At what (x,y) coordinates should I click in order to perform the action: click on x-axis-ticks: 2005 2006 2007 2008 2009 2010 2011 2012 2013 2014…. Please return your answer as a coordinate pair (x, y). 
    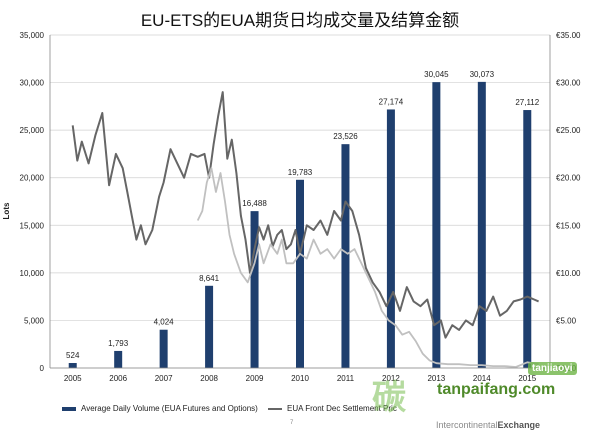
    Looking at the image, I should click on (300, 378).